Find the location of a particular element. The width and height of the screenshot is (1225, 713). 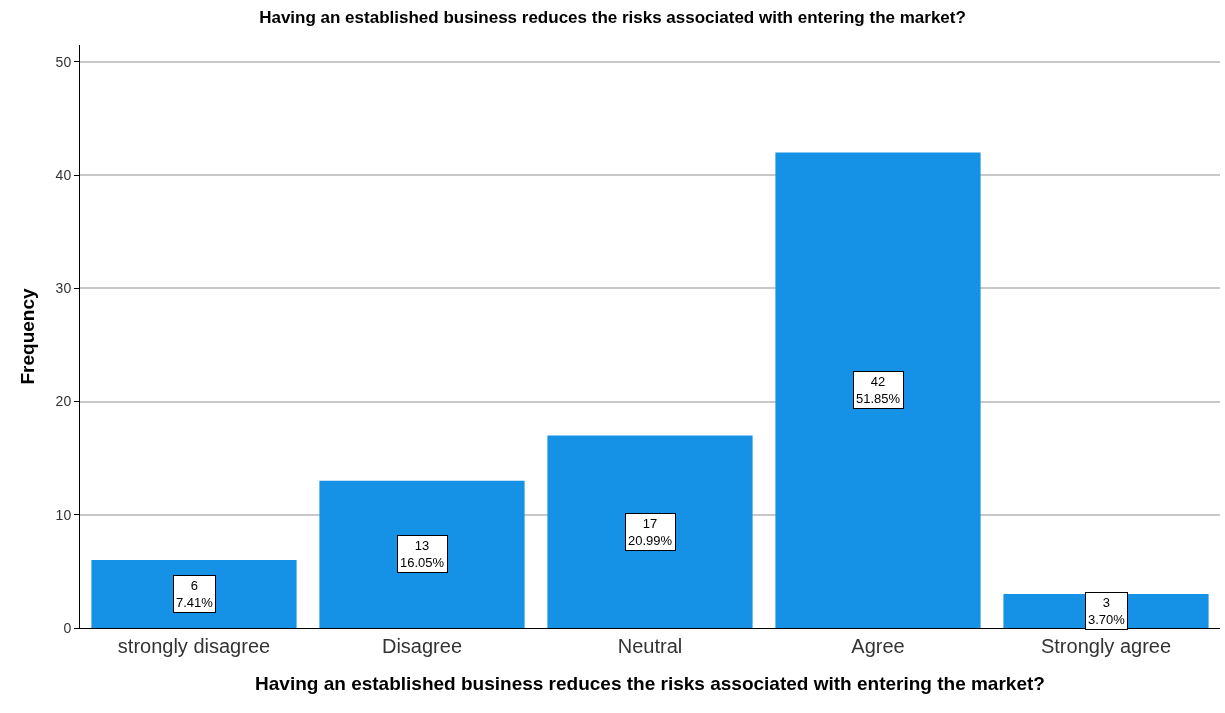

y-tick-label: 30 is located at coordinates (63, 288).